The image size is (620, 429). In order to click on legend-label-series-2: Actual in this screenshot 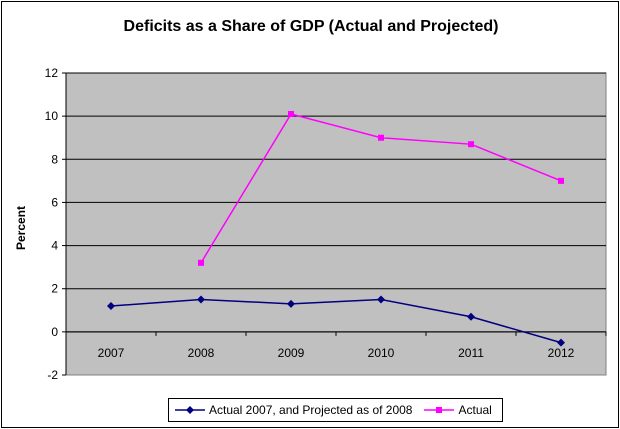, I will do `click(475, 410)`.